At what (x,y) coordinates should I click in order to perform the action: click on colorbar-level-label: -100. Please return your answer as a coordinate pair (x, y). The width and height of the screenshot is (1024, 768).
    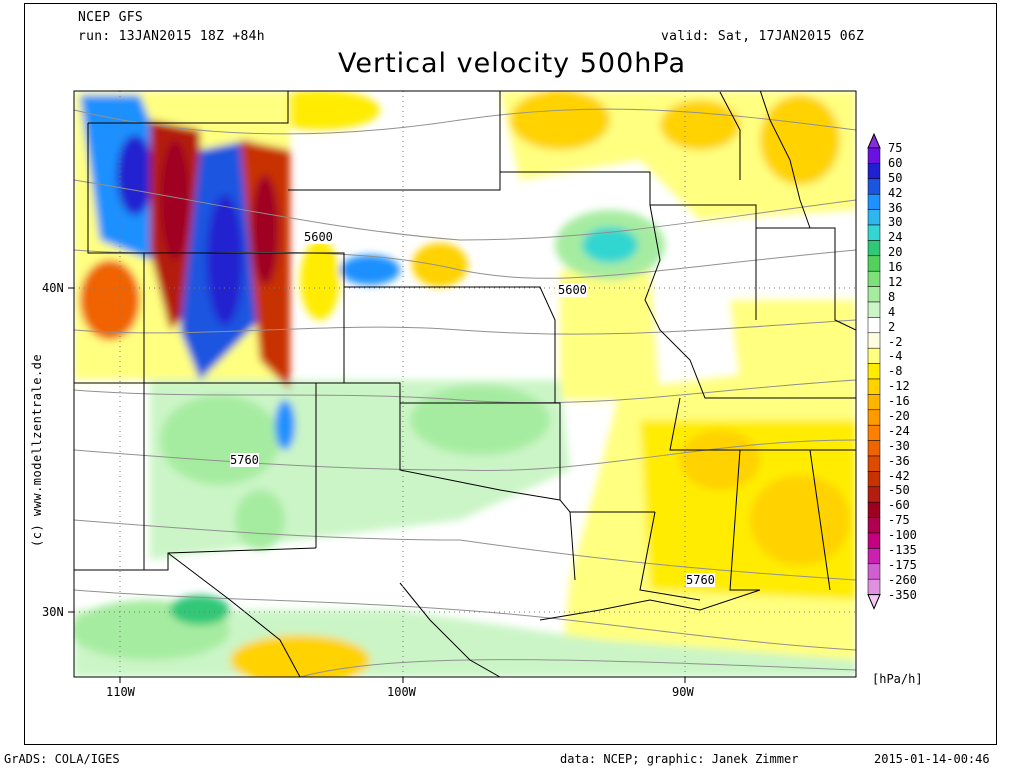
    Looking at the image, I should click on (902, 535).